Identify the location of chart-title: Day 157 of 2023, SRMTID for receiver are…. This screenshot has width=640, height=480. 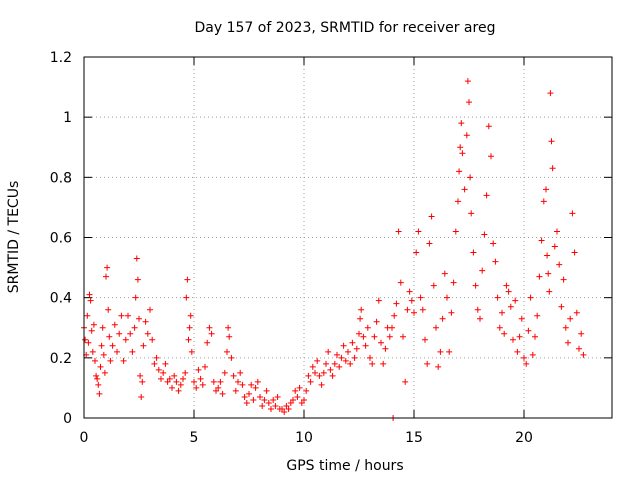
(345, 28).